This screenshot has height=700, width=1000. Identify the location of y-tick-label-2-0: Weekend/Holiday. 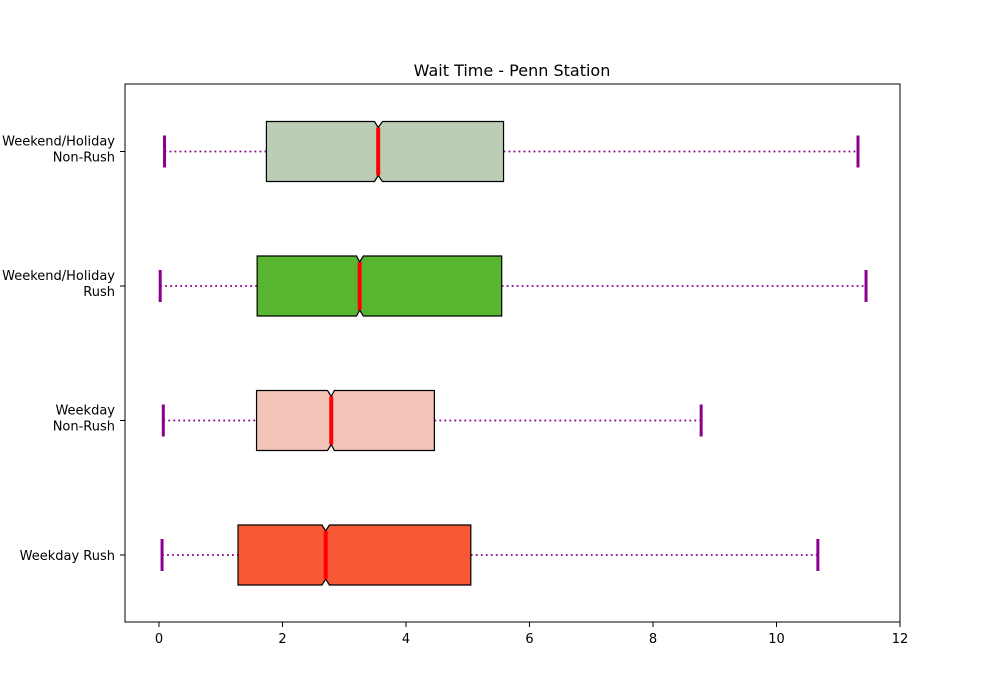
(58, 276).